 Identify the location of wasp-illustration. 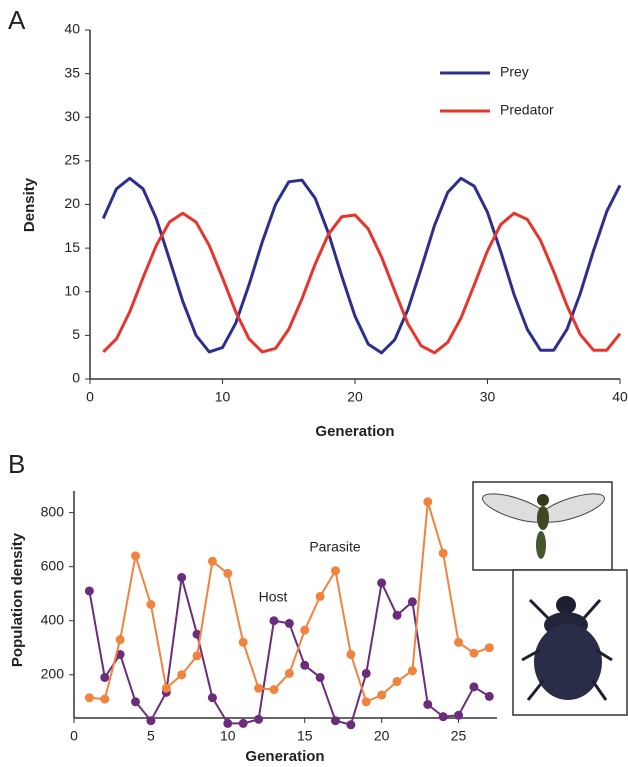
(542, 526).